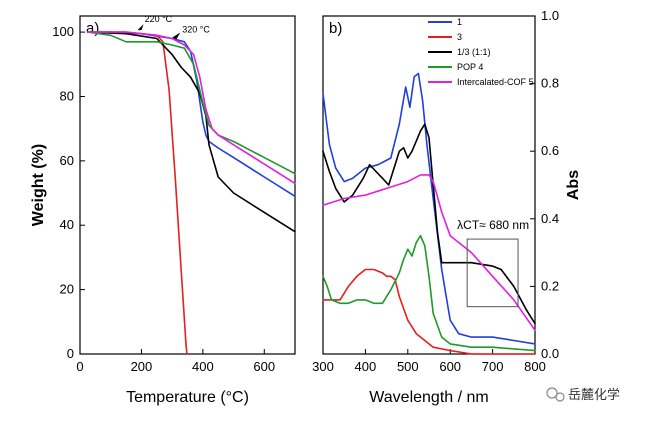  What do you see at coordinates (493, 366) in the screenshot?
I see `plot-b-xtick-label: 700` at bounding box center [493, 366].